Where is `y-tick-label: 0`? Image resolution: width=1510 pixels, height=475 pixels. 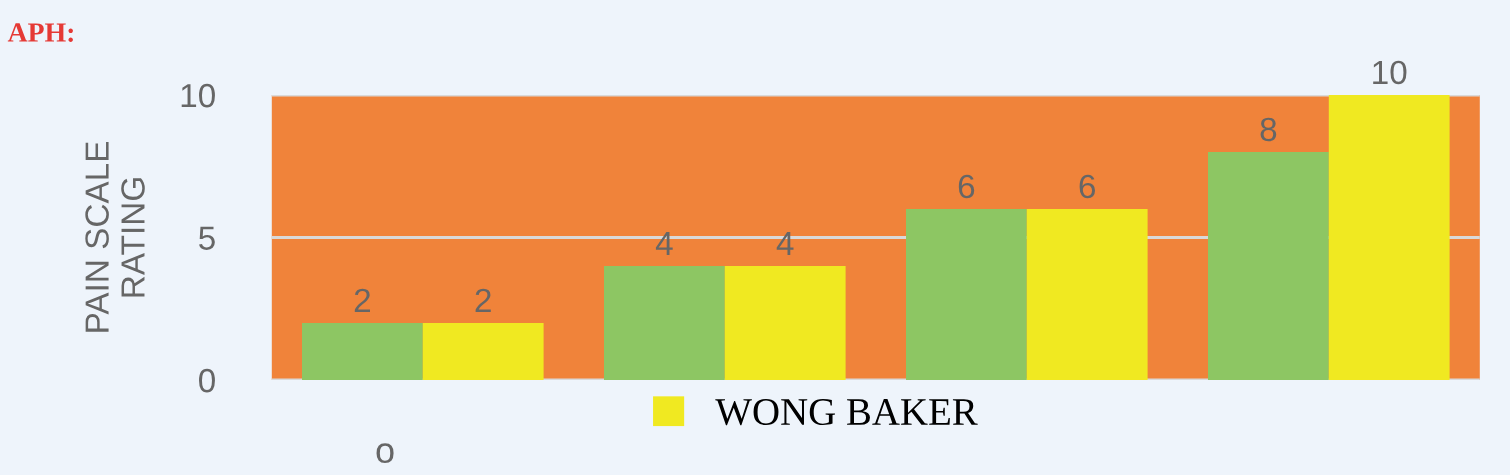 y-tick-label: 0 is located at coordinates (207, 380).